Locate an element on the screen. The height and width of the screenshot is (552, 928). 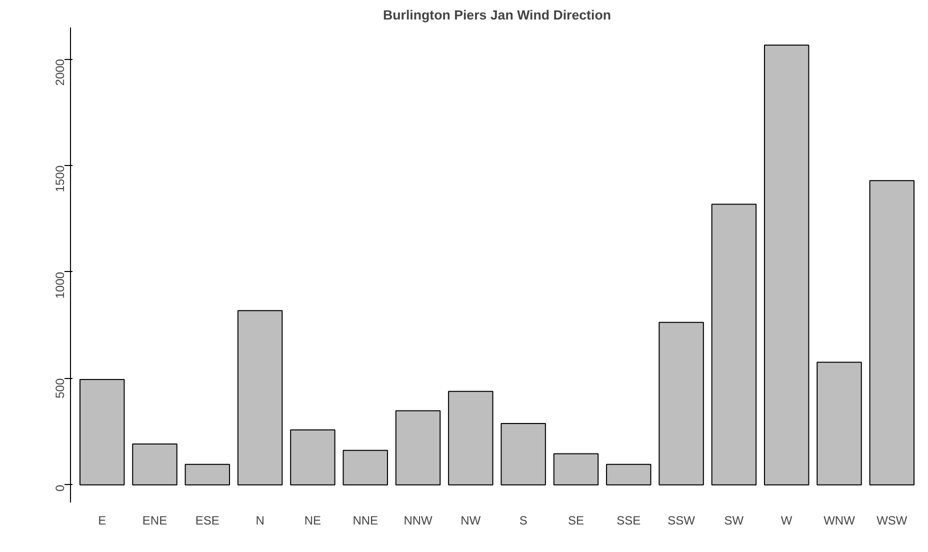
y-tick-label: 2000 is located at coordinates (60, 72).